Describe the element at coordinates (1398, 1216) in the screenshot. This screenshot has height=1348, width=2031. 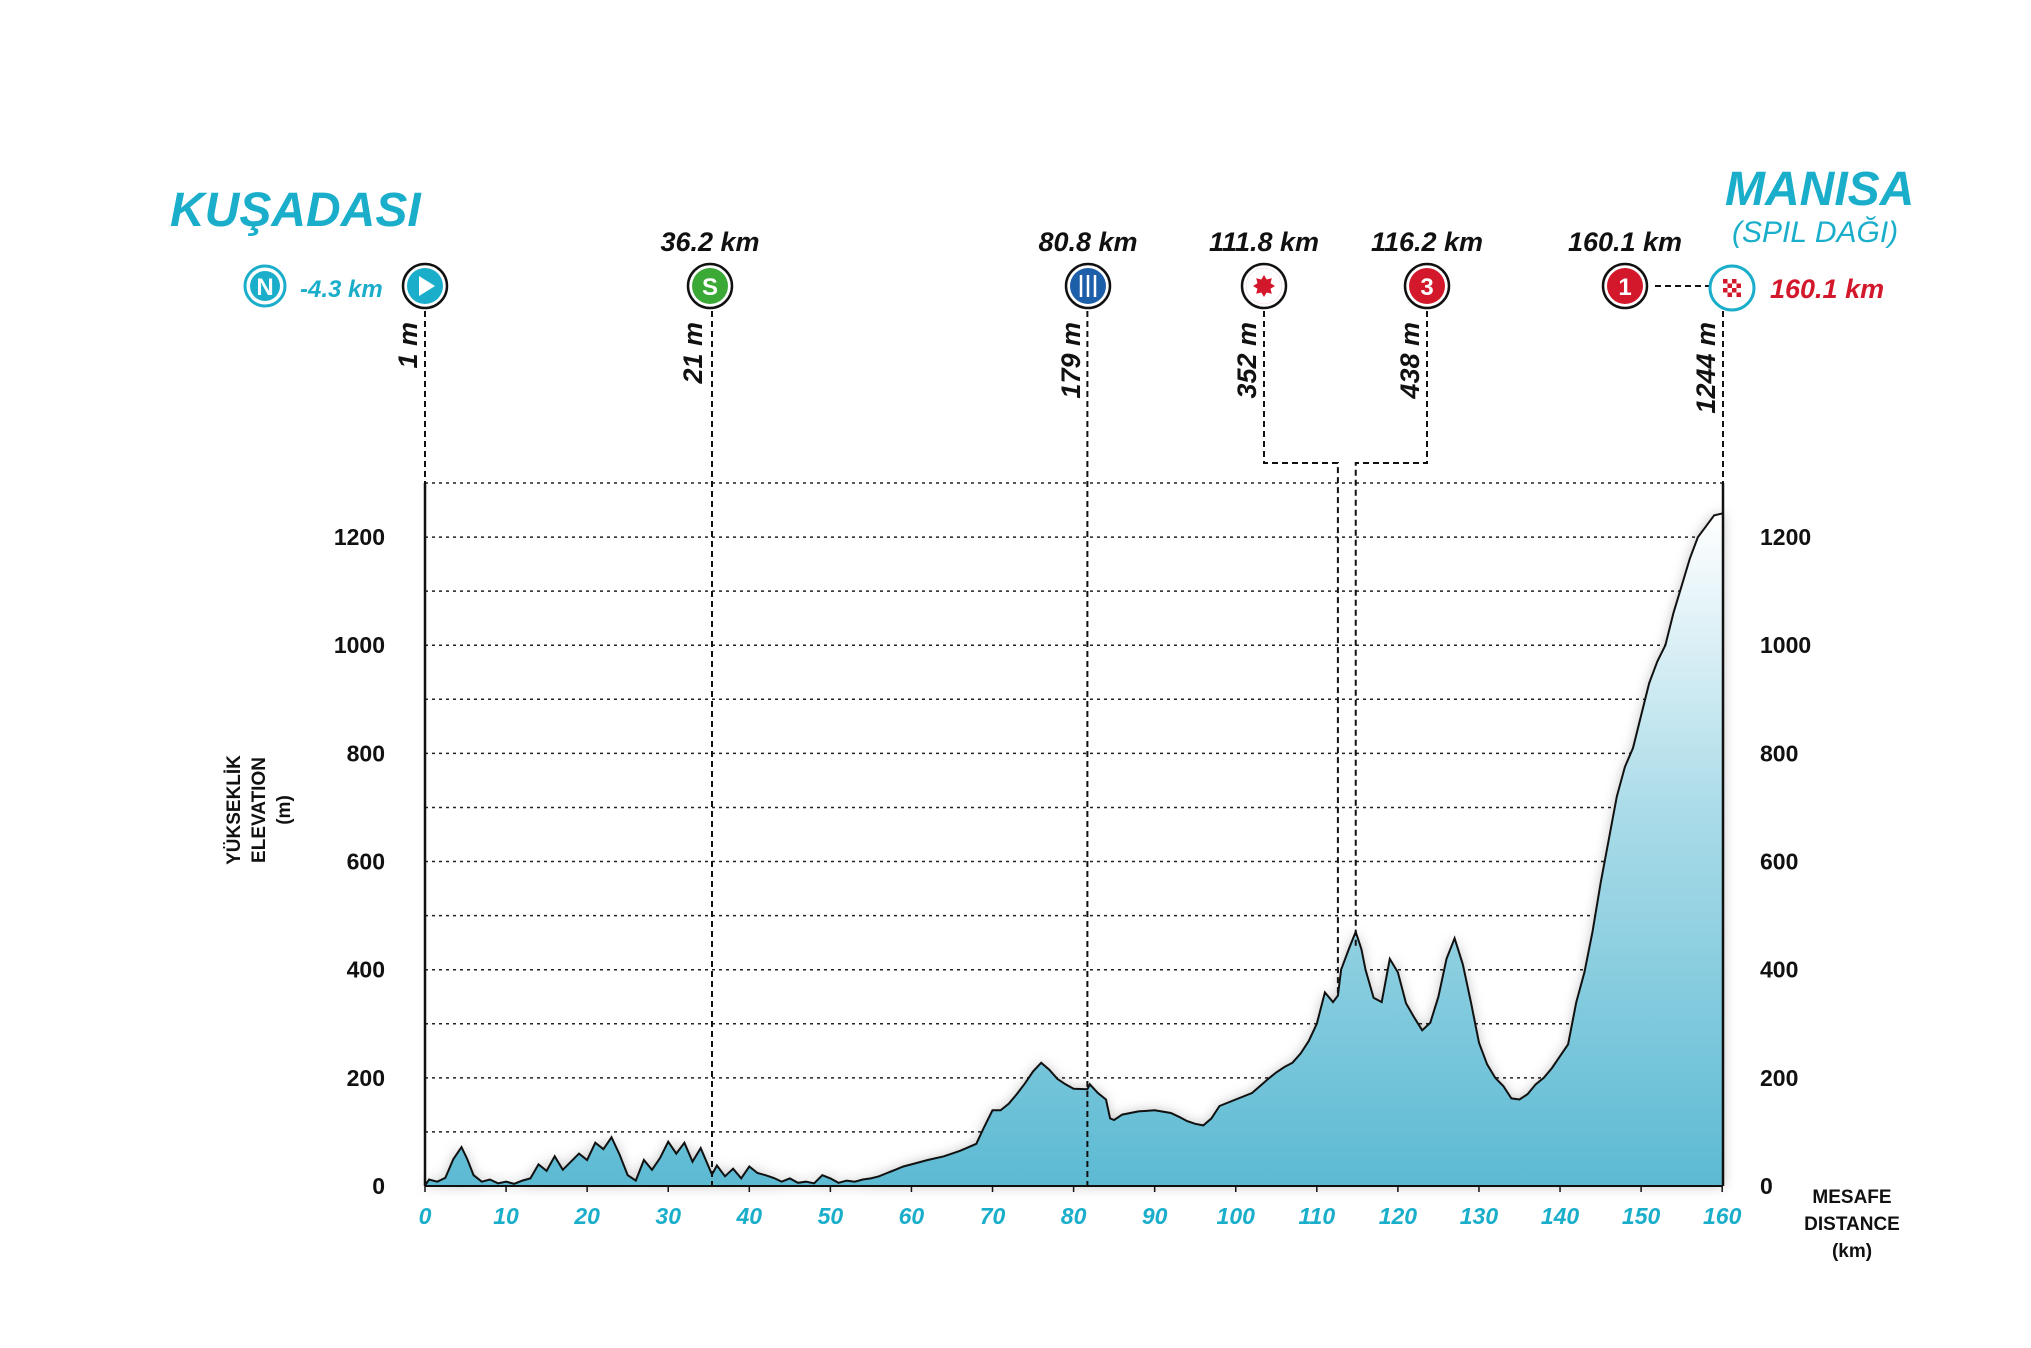
I see `x-tick-label: 120` at that location.